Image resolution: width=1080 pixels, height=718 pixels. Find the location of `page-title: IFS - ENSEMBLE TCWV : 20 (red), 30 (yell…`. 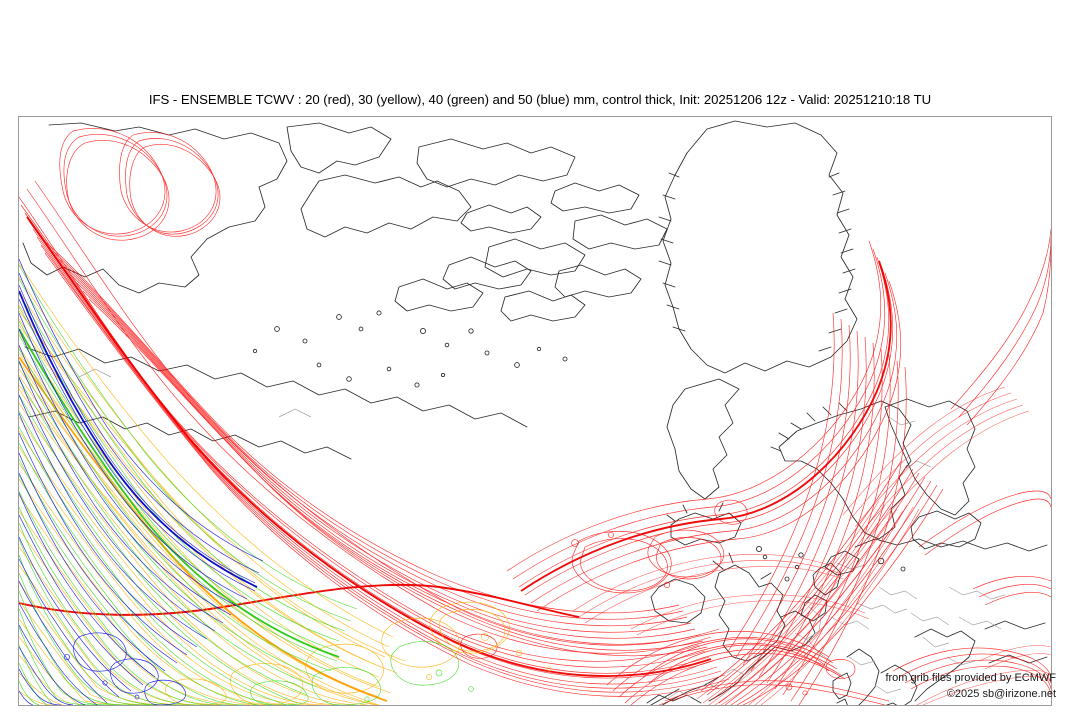

page-title: IFS - ENSEMBLE TCWV : 20 (red), 30 (yell… is located at coordinates (540, 99).